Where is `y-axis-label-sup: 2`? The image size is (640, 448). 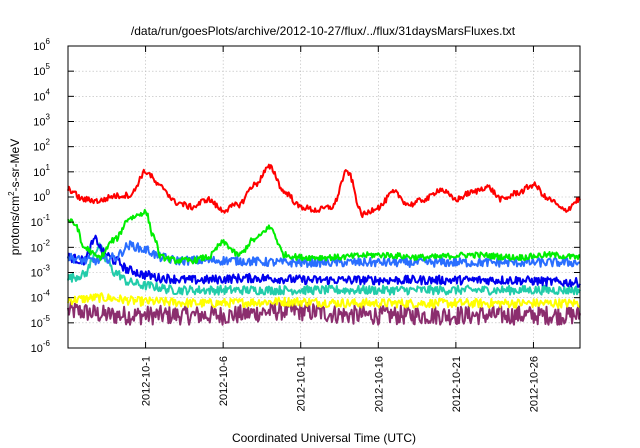
y-axis-label-sup: 2 is located at coordinates (11, 193).